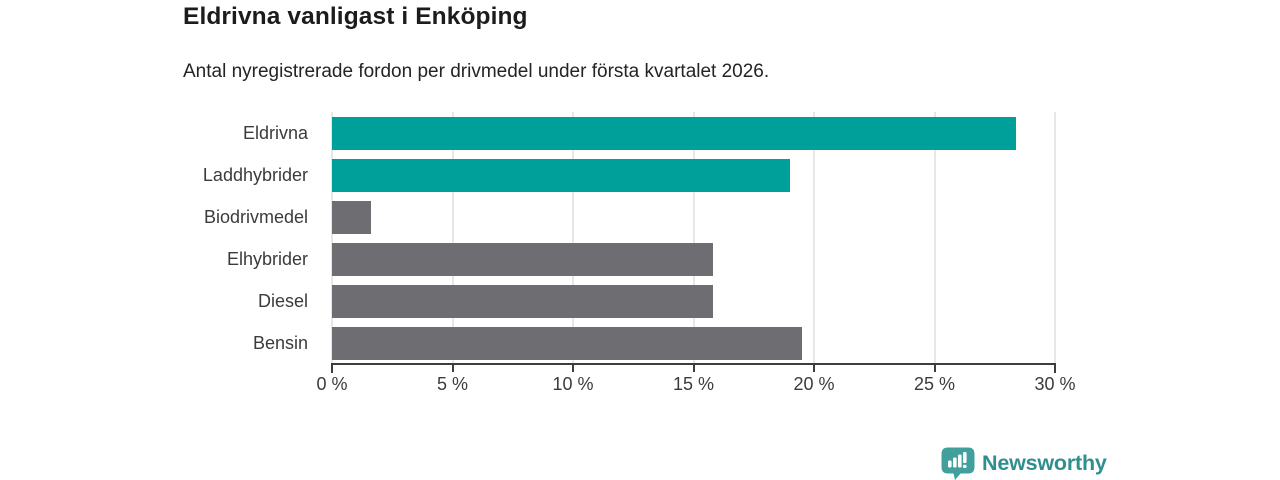 This screenshot has height=480, width=1280. I want to click on x-tick-label-20: 20 %, so click(814, 384).